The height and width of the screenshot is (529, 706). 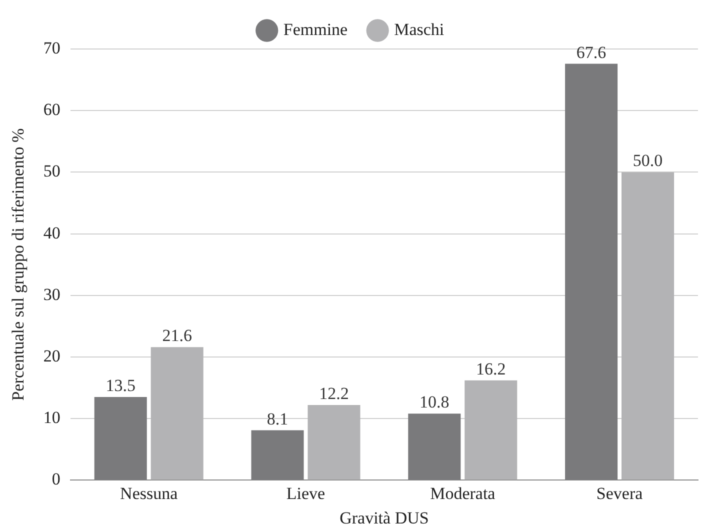 What do you see at coordinates (647, 160) in the screenshot?
I see `data-label: 50.0` at bounding box center [647, 160].